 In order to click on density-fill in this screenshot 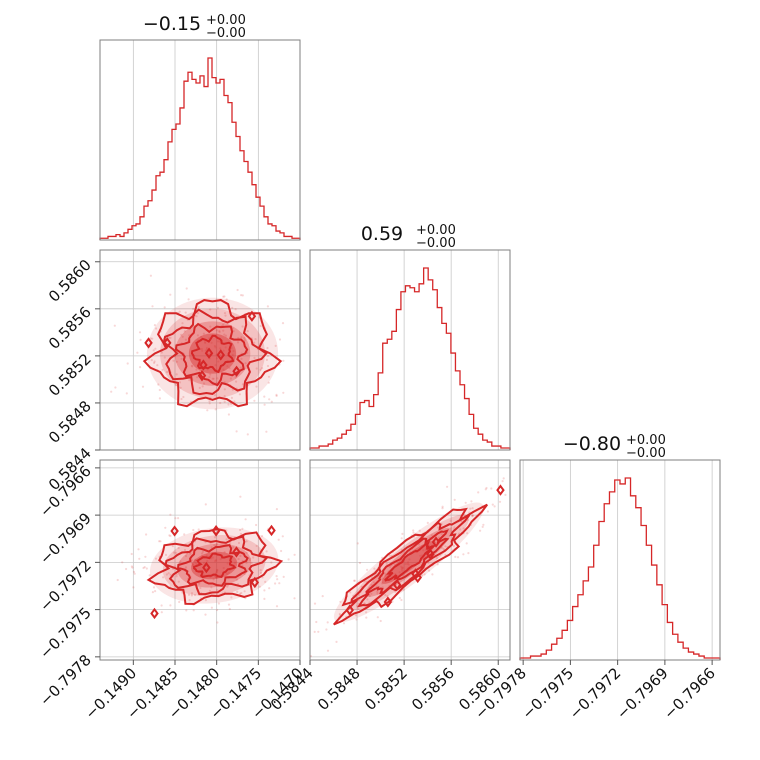, I will do `click(408, 562)`.